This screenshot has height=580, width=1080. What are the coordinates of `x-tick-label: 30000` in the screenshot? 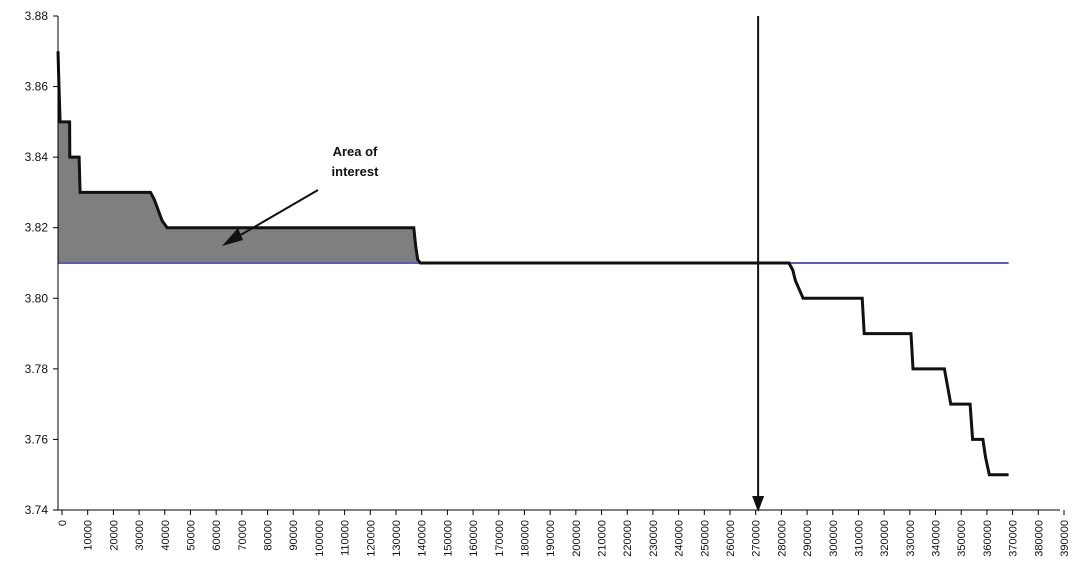 It's located at (140, 535).